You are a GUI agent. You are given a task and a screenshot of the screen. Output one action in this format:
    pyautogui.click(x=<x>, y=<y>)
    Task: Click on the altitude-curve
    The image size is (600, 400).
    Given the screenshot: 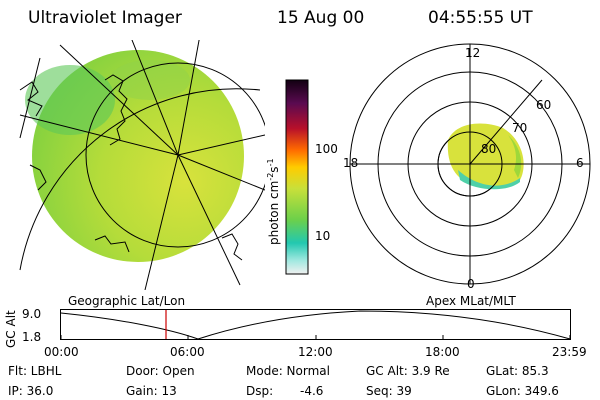 What is the action you would take?
    pyautogui.click(x=315, y=325)
    